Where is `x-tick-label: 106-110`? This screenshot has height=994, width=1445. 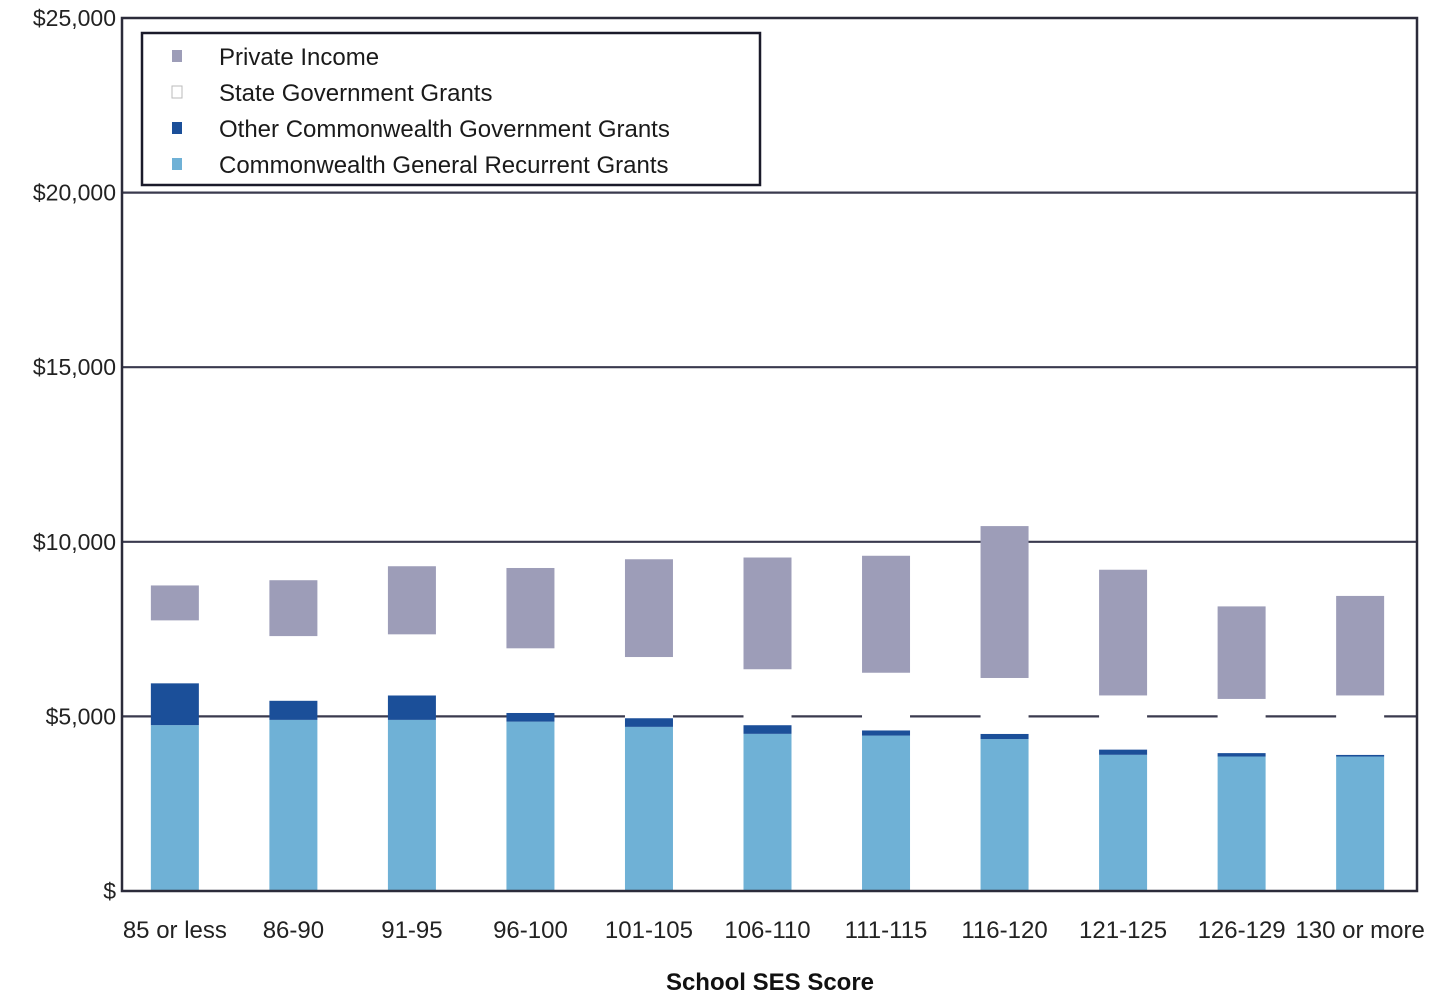
x-tick-label: 106-110 is located at coordinates (767, 930).